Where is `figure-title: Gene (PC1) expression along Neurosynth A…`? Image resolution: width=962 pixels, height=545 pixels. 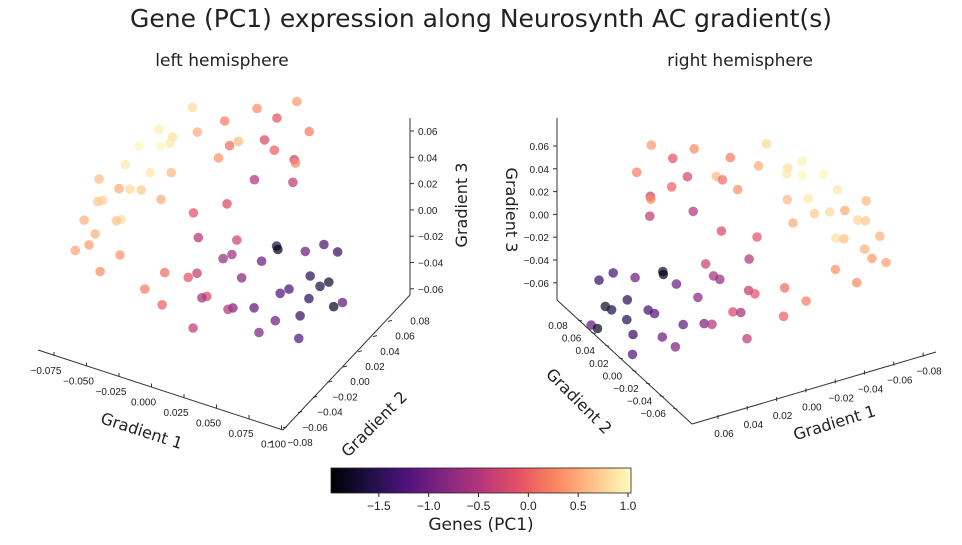
figure-title: Gene (PC1) expression along Neurosynth A… is located at coordinates (481, 18).